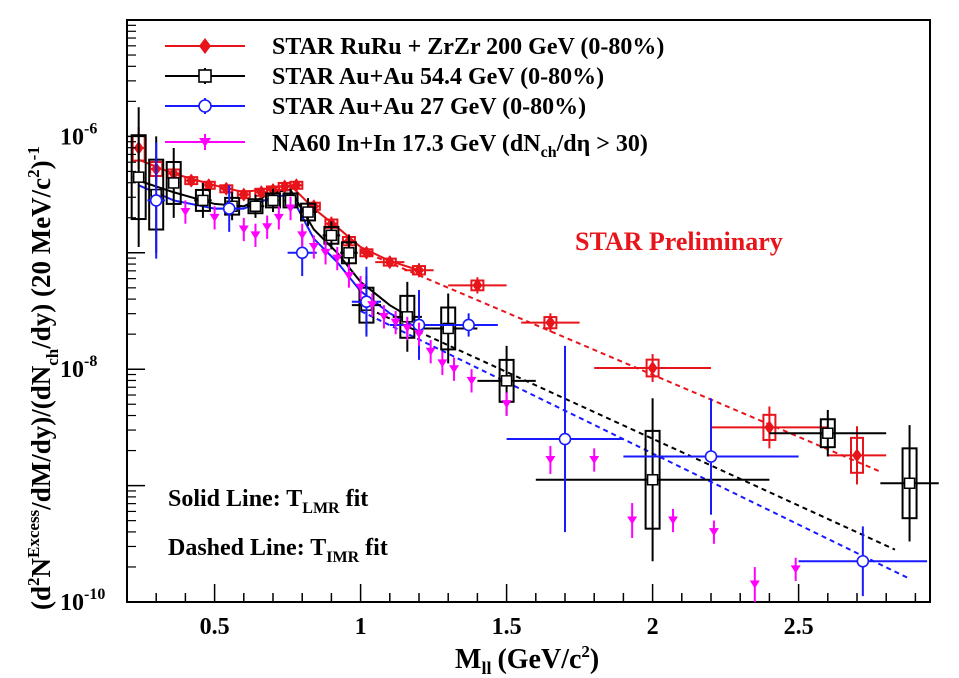  What do you see at coordinates (527, 660) in the screenshot?
I see `x-axis-label: Mll (GeV/c2)` at bounding box center [527, 660].